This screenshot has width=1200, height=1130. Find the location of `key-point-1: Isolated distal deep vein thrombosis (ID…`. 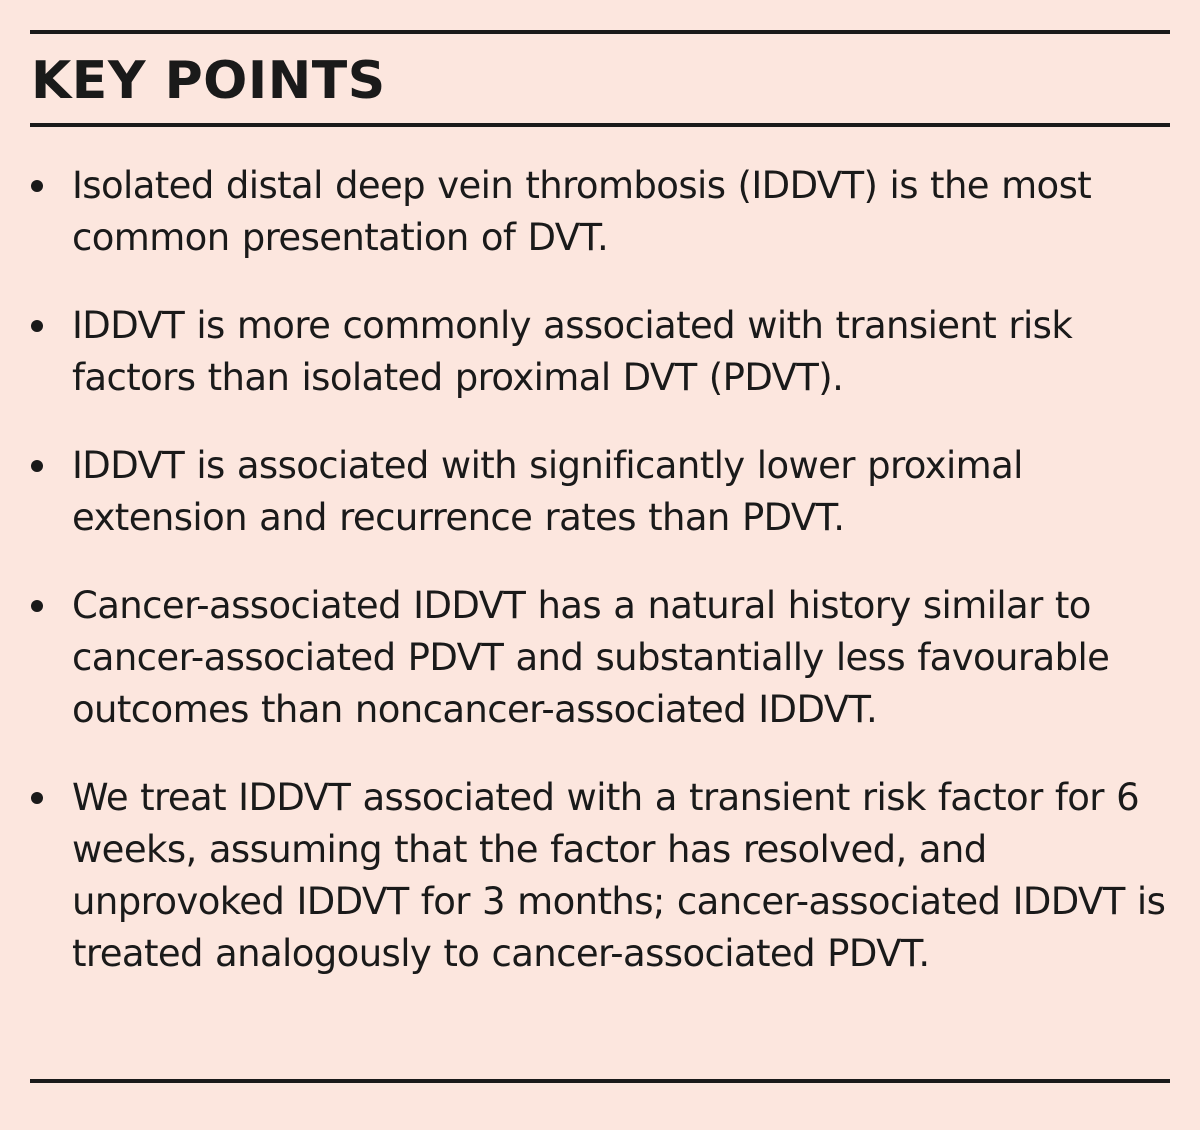

key-point-1: Isolated distal deep vein thrombosis (ID… is located at coordinates (600, 212).